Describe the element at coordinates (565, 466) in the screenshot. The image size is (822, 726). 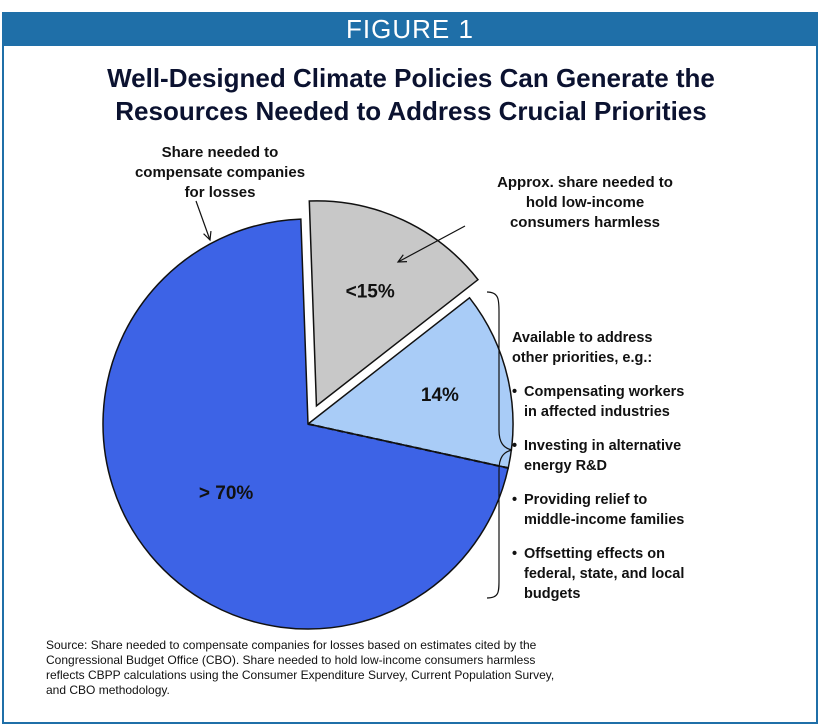
I see `priority-item-line: energy R&D` at that location.